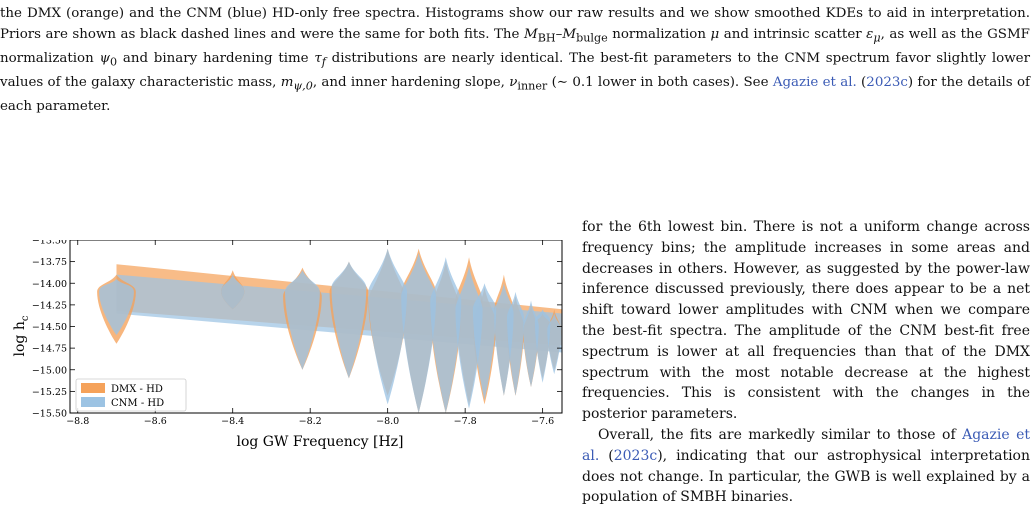 The image size is (1036, 508). I want to click on caption-m: M, so click(530, 34).